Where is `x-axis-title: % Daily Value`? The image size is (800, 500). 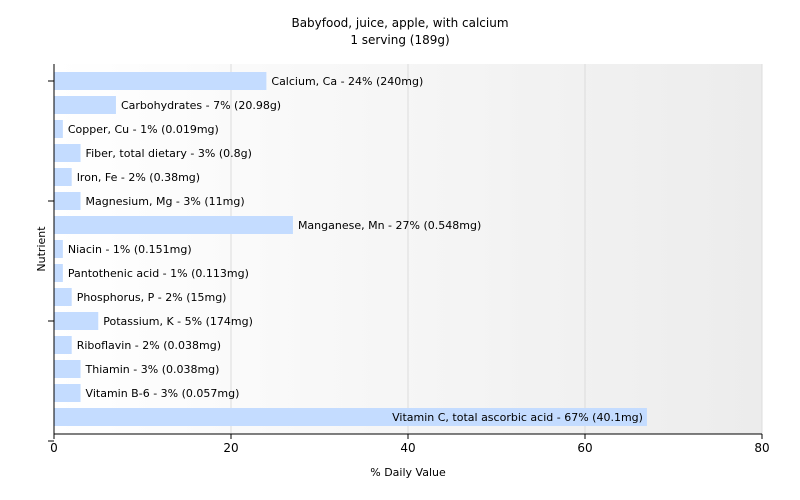 x-axis-title: % Daily Value is located at coordinates (408, 472).